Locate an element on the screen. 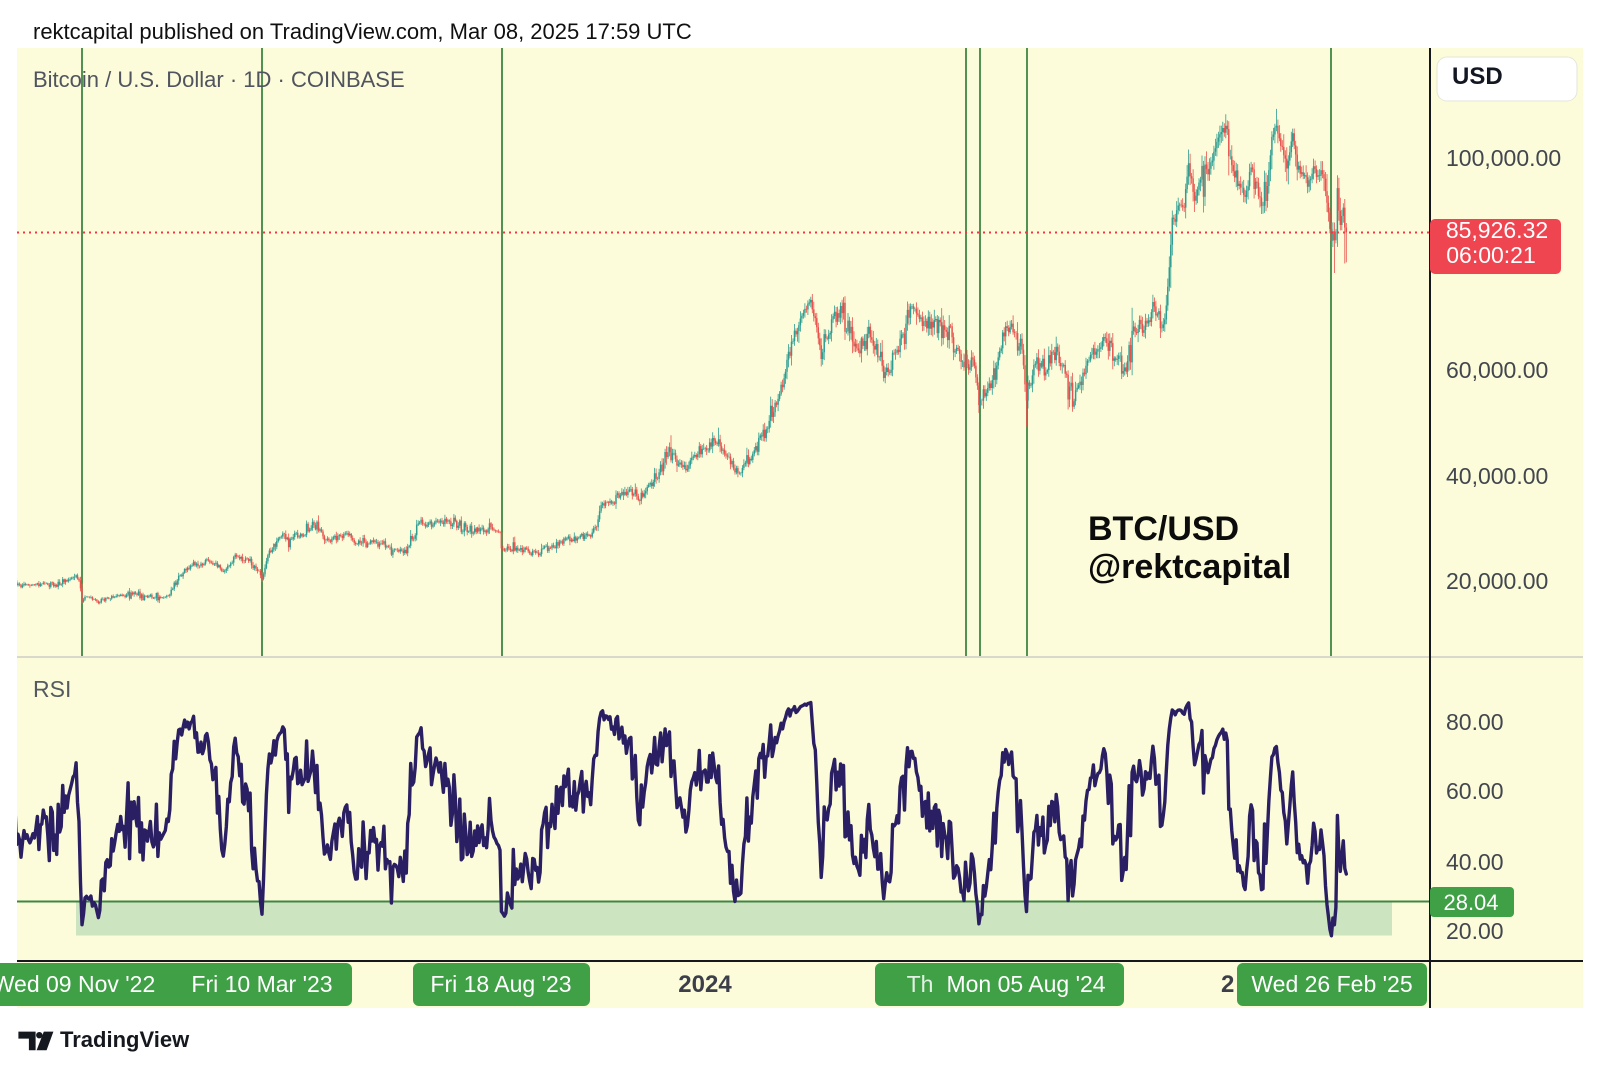  svg-text: 100,000.00 is located at coordinates (1503, 158).